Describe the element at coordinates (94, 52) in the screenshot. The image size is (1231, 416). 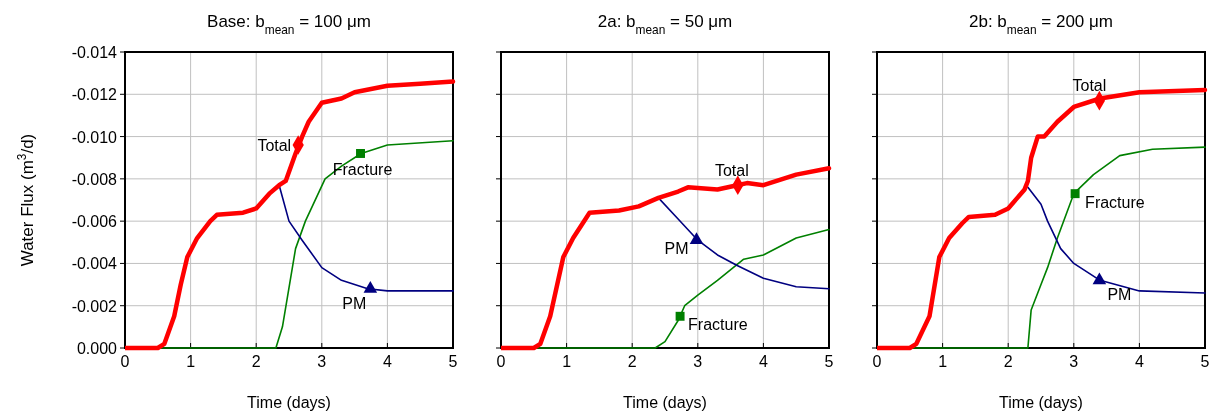
I see `y-tick-label: -0.014` at that location.